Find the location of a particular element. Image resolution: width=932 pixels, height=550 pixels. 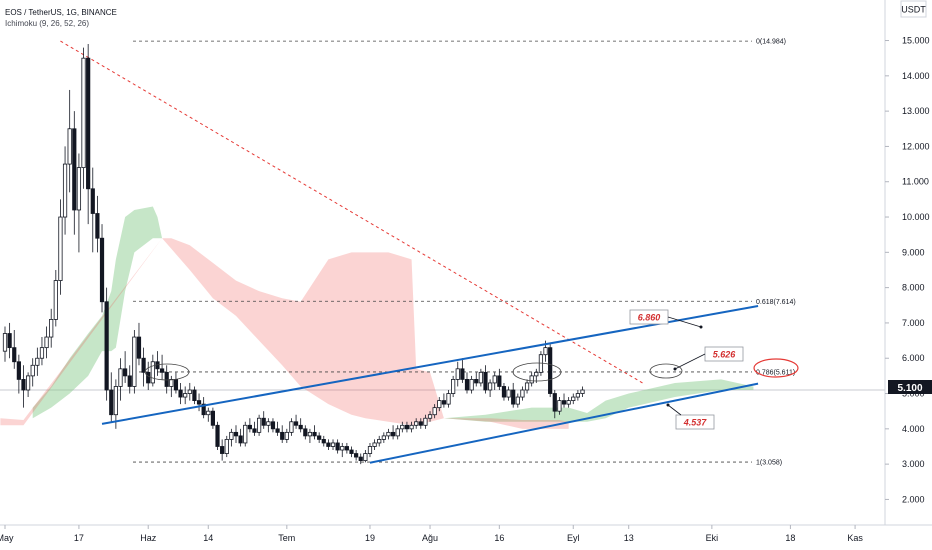

annotation-2: 4.537 is located at coordinates (690, 416).